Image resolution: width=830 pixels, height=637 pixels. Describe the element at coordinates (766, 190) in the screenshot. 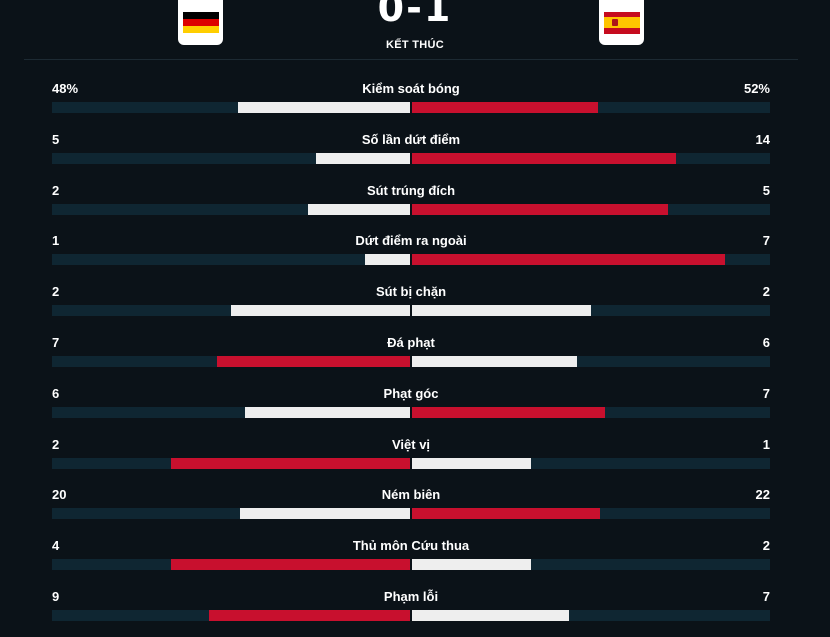

I see `away-stat-value: 5` at that location.